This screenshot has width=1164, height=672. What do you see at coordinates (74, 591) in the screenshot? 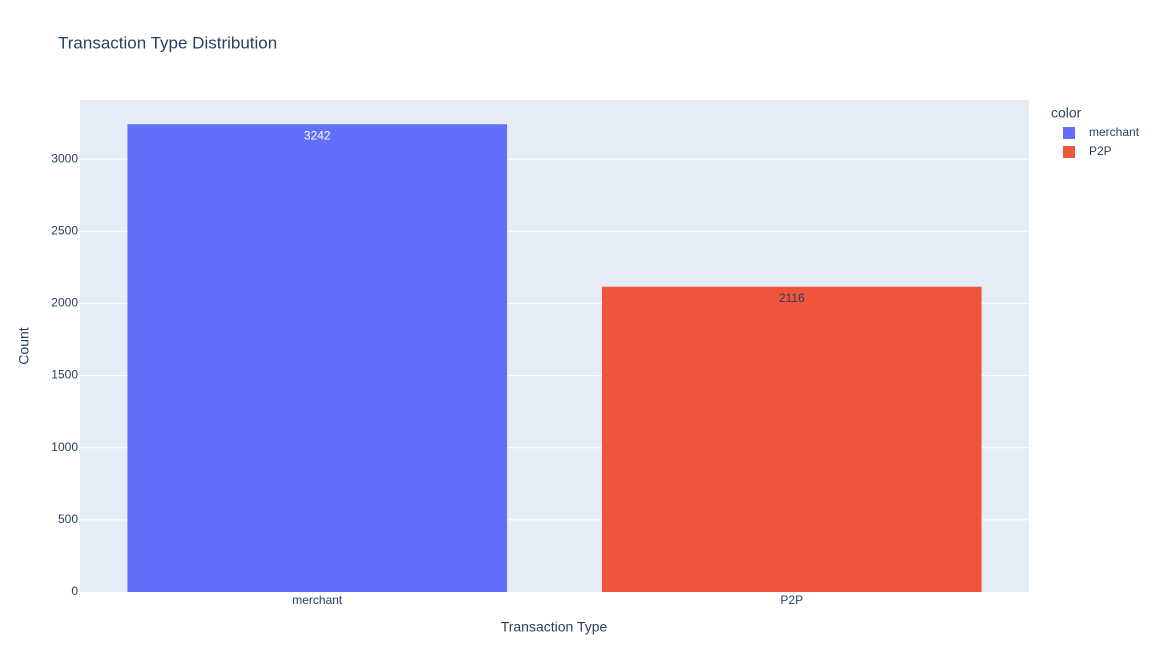
I see `y-tick-label: 0` at bounding box center [74, 591].